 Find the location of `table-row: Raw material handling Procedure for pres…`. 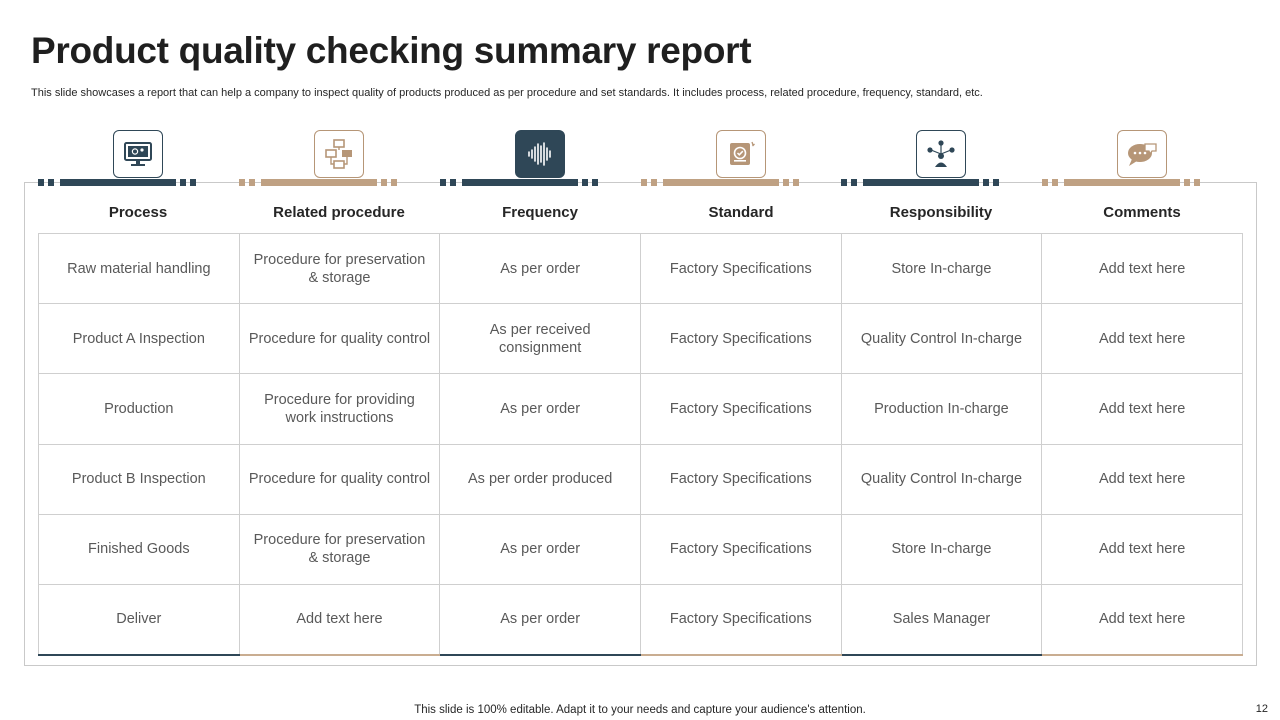

table-row: Raw material handling Procedure for pres… is located at coordinates (640, 268).